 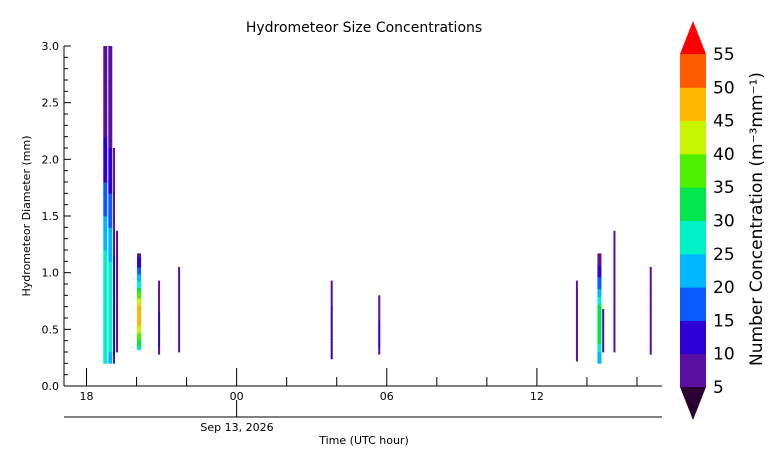 I want to click on colorbar-over-triangle, so click(x=693, y=37).